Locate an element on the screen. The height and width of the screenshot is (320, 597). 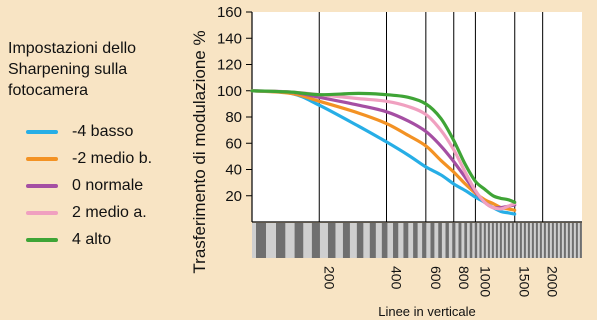
legend-item: -4 basso is located at coordinates (89, 131).